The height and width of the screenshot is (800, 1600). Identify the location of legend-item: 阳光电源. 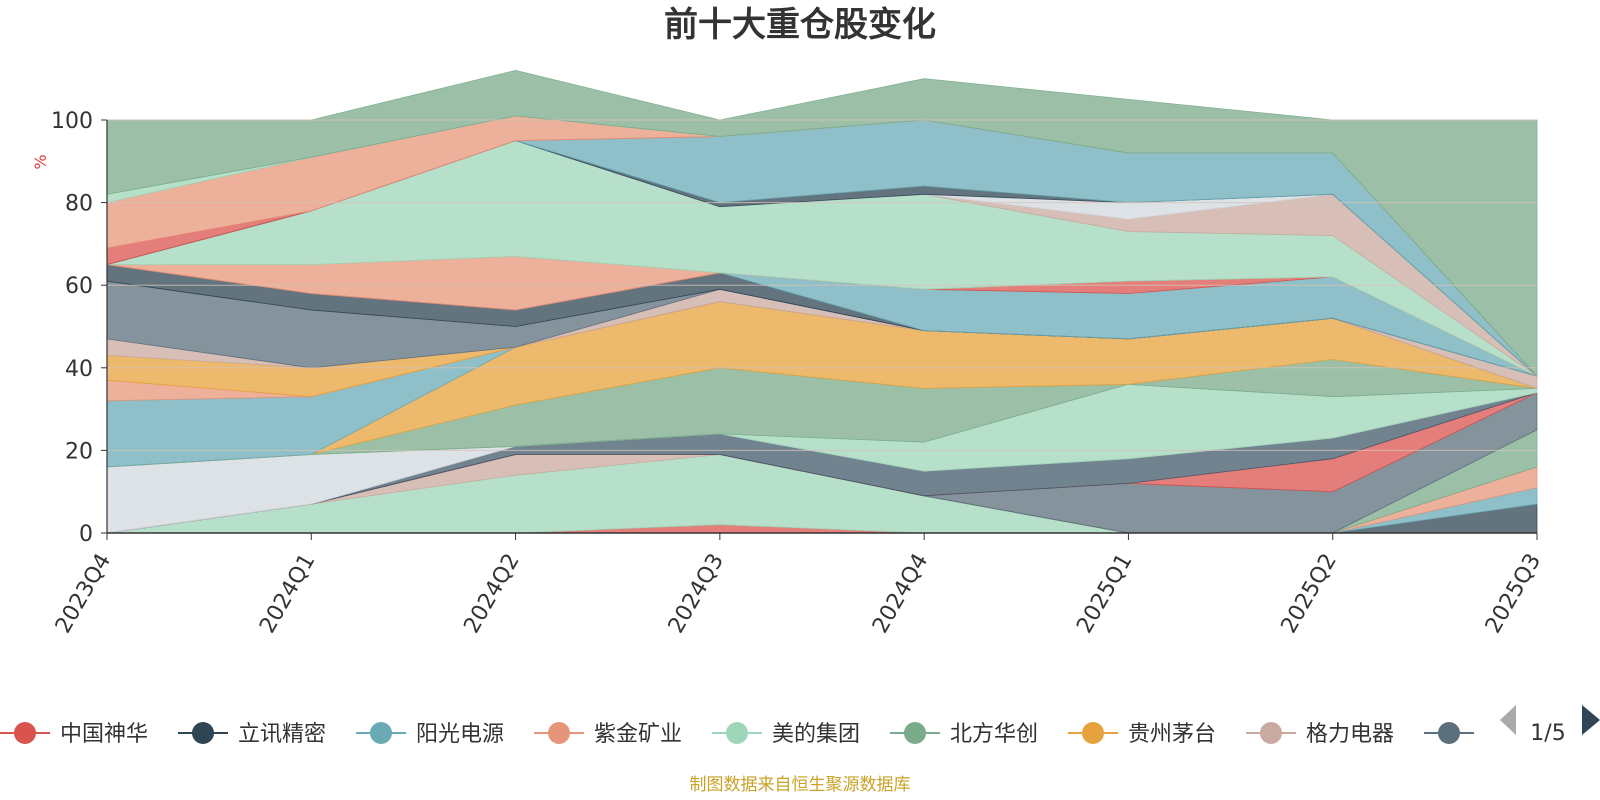
(430, 734).